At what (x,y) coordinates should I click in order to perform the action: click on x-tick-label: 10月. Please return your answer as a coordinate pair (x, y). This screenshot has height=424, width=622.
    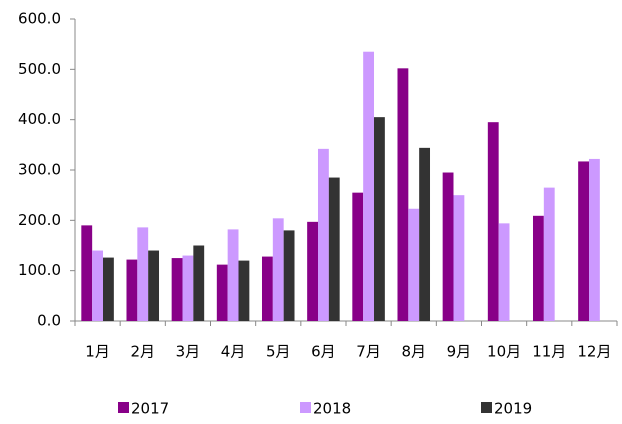
    Looking at the image, I should click on (504, 352).